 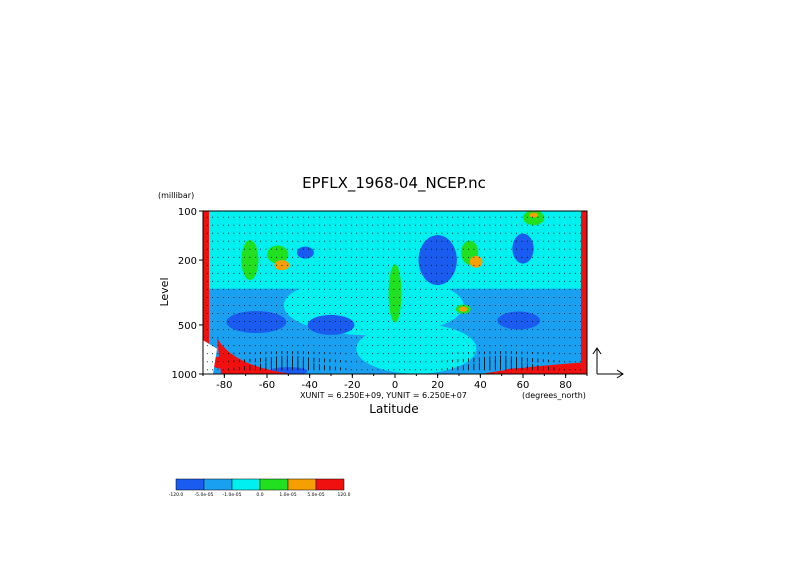 What do you see at coordinates (584, 292) in the screenshot?
I see `right-edge-band` at bounding box center [584, 292].